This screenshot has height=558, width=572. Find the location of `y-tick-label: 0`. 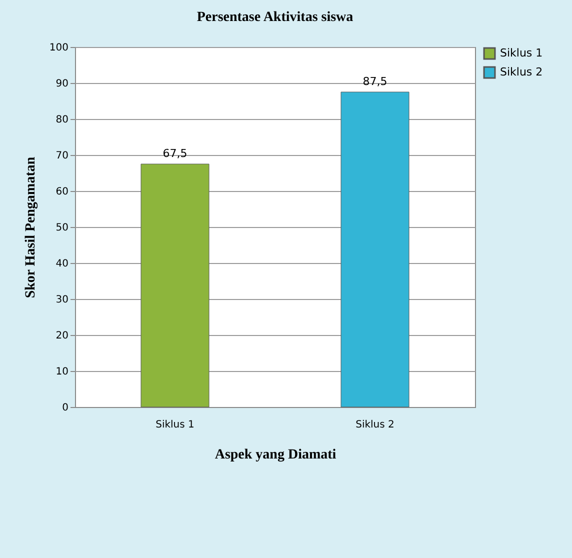

y-tick-label: 0 is located at coordinates (65, 408).